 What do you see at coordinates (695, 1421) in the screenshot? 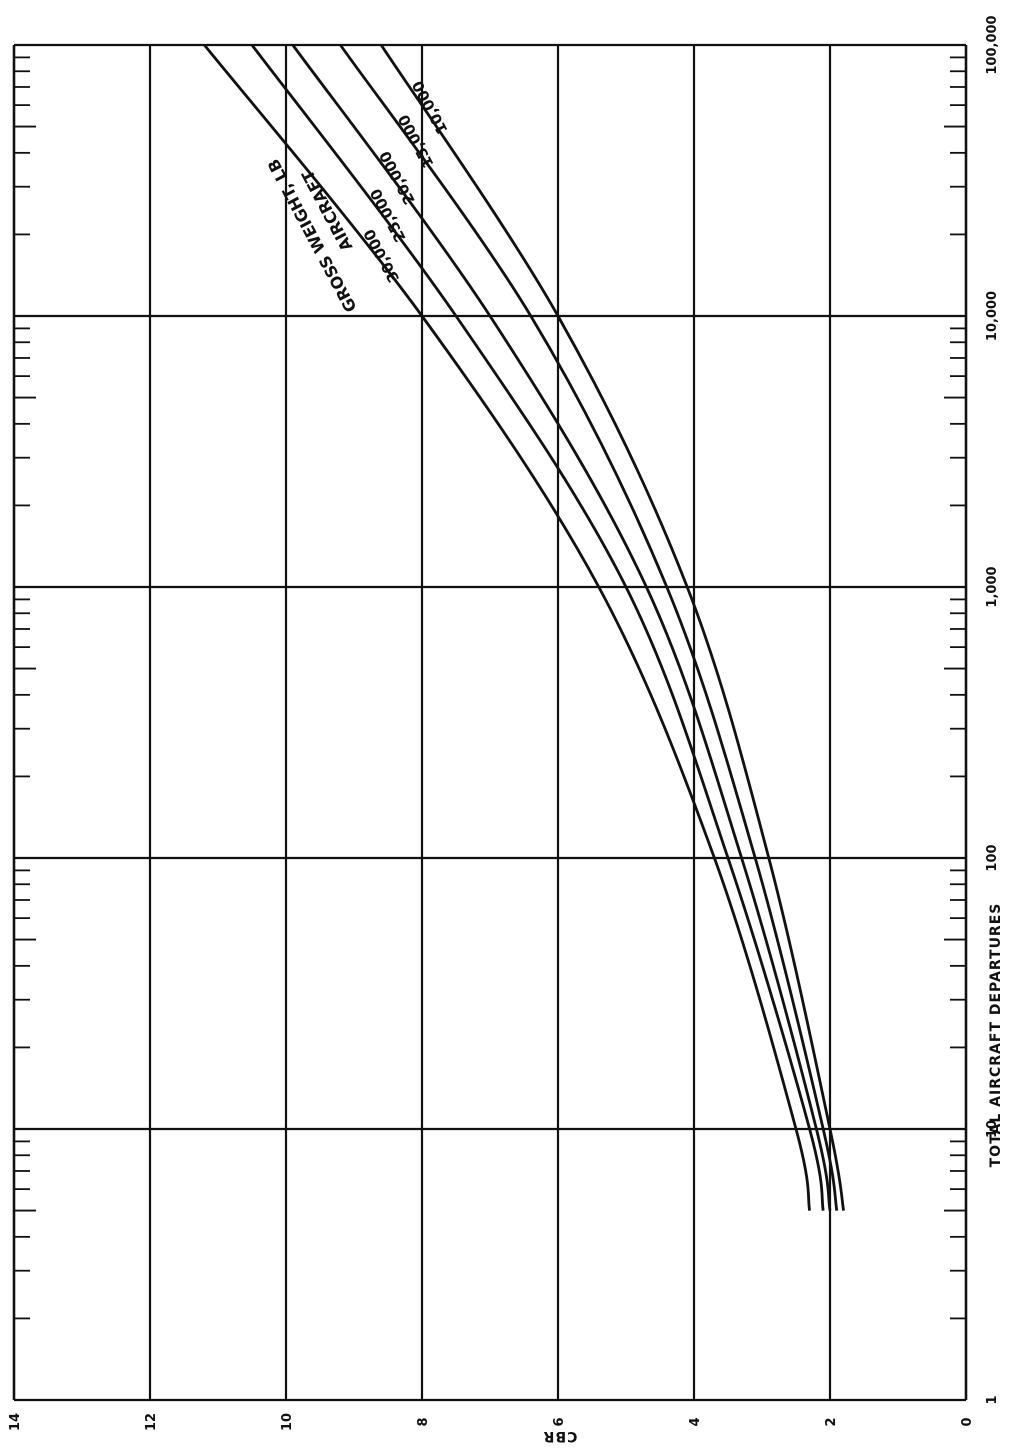
I see `cbr-tick-label: 4` at bounding box center [695, 1421].